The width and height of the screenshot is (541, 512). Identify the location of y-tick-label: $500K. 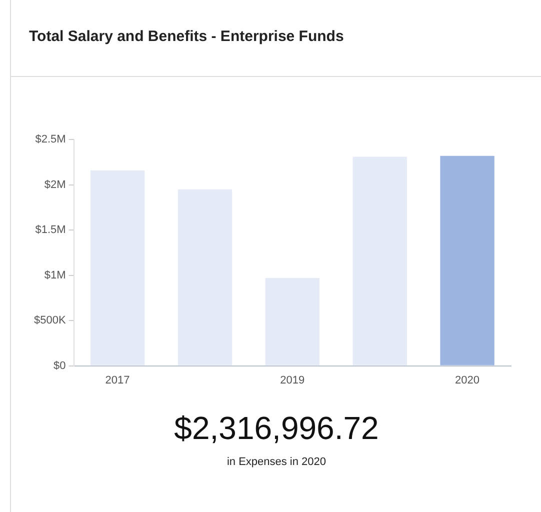
(50, 320).